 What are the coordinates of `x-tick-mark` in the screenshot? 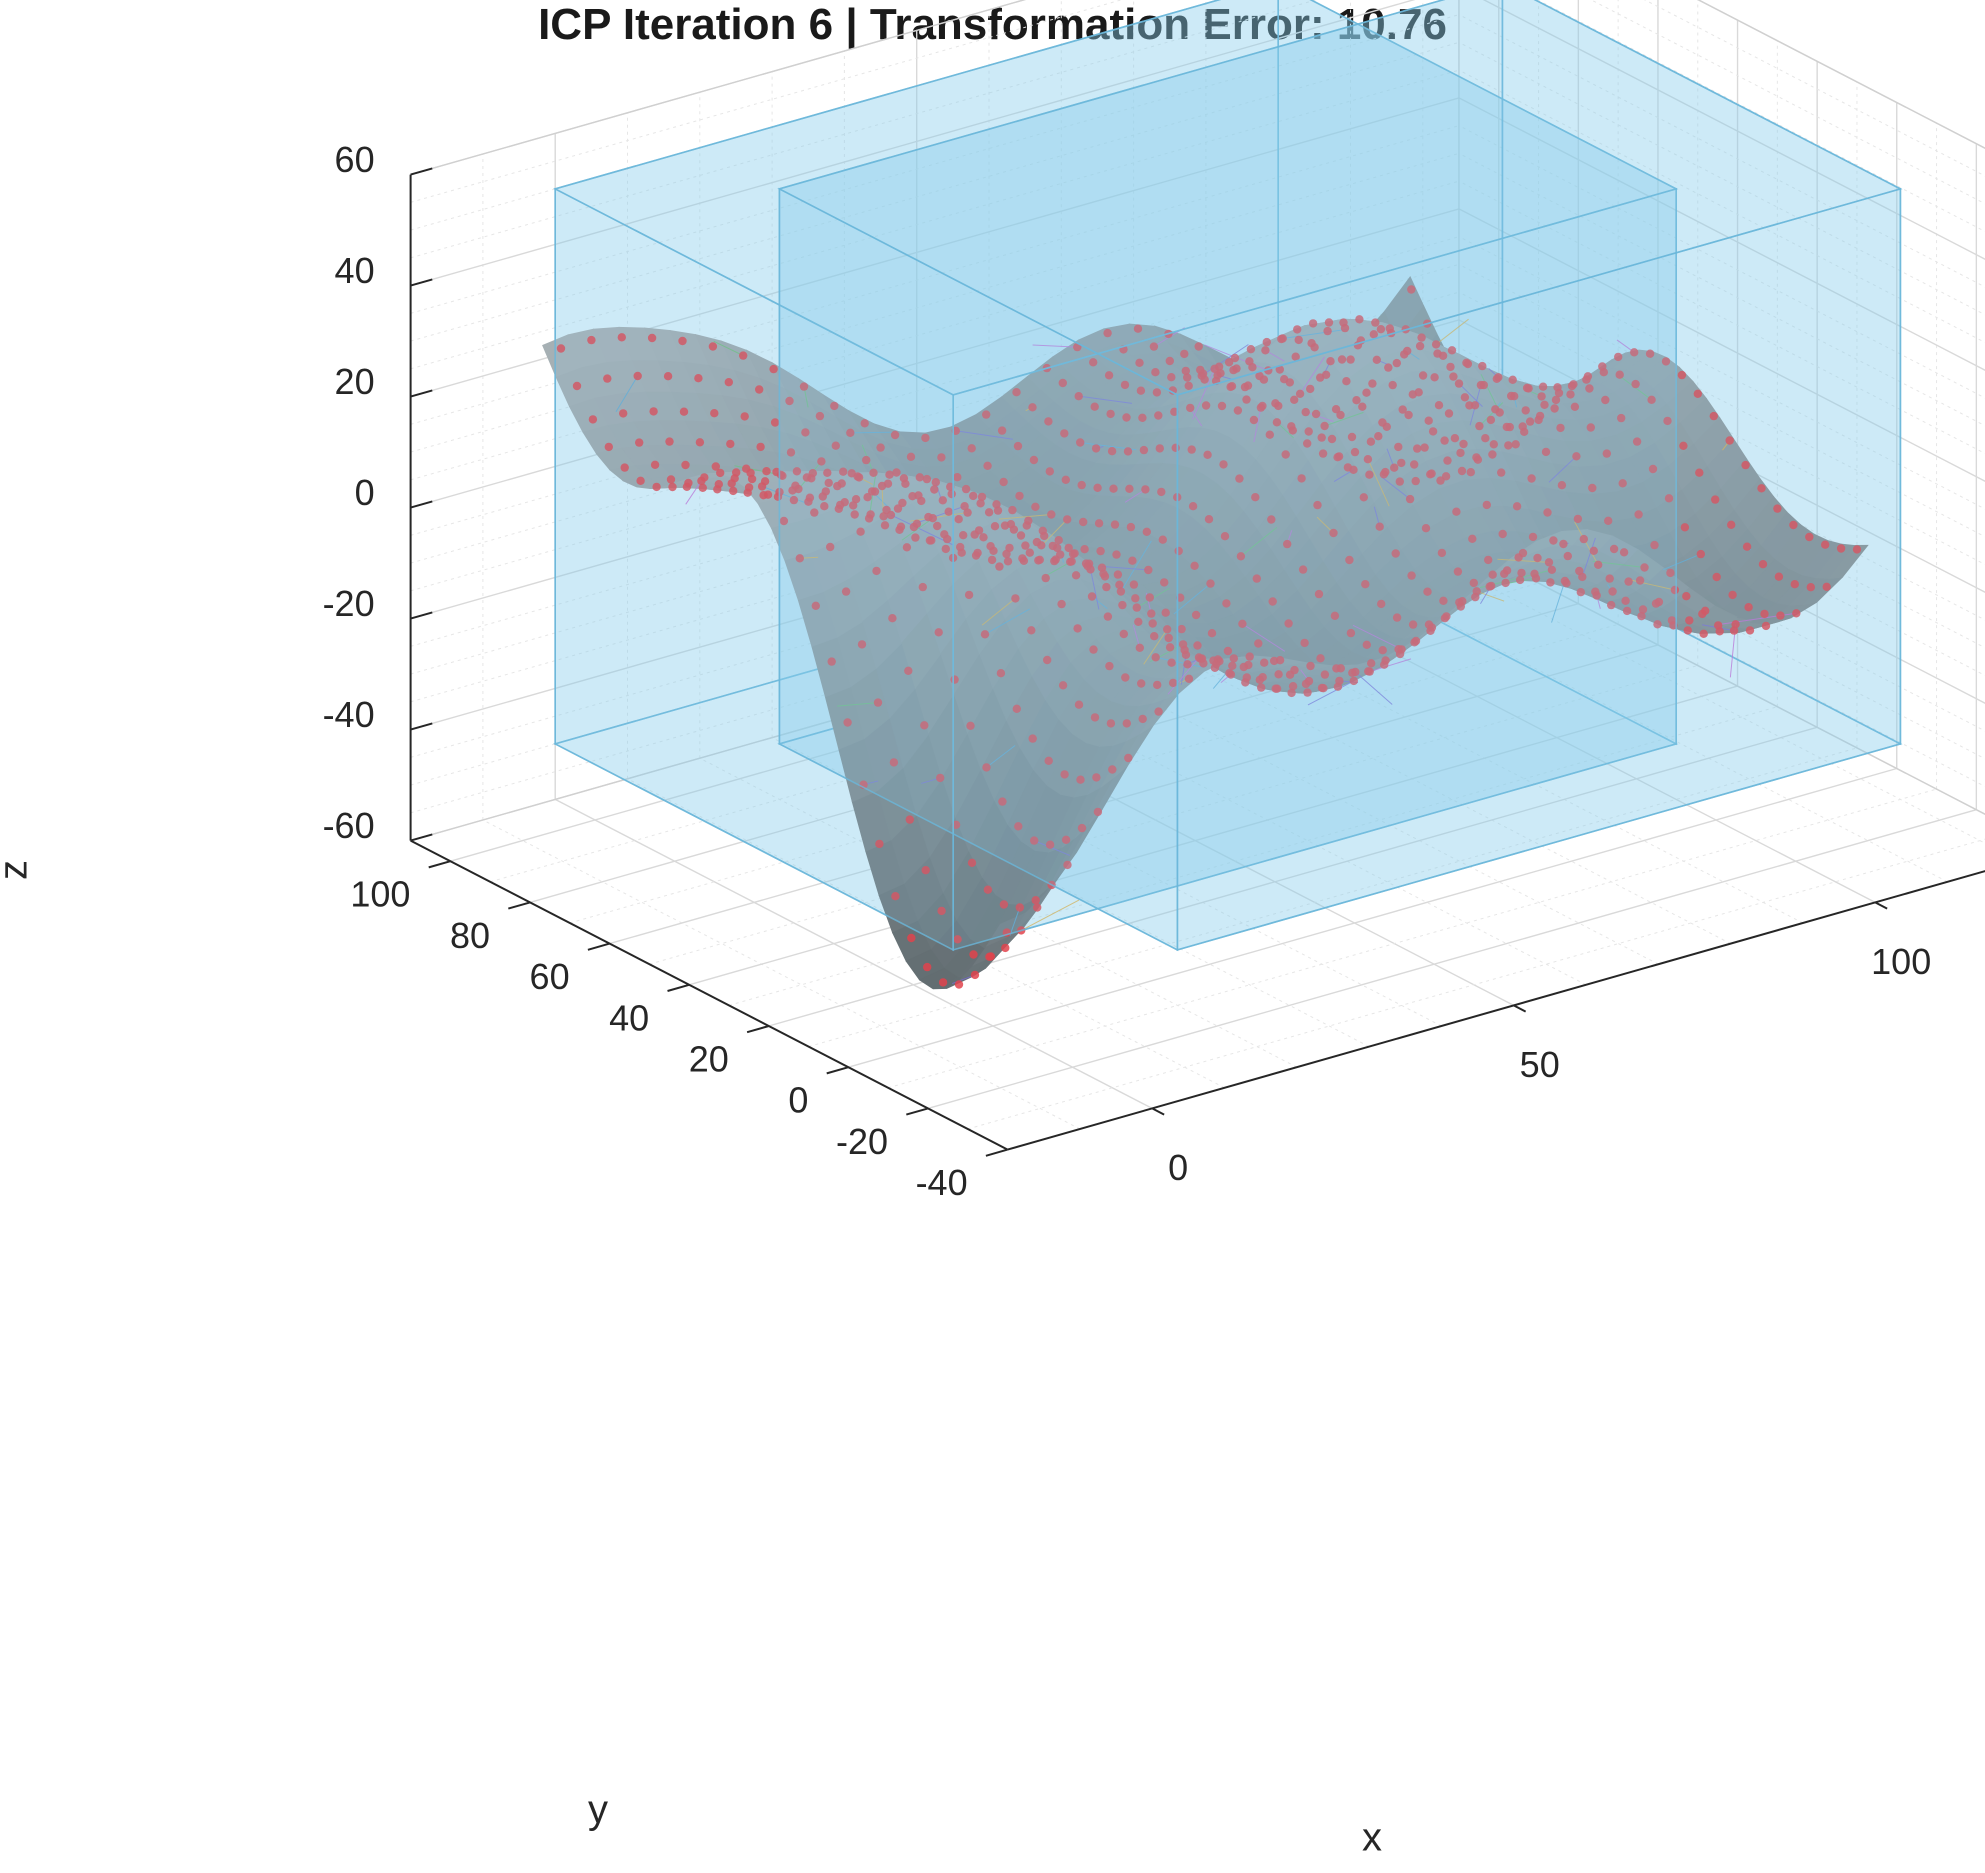 It's located at (1881, 905).